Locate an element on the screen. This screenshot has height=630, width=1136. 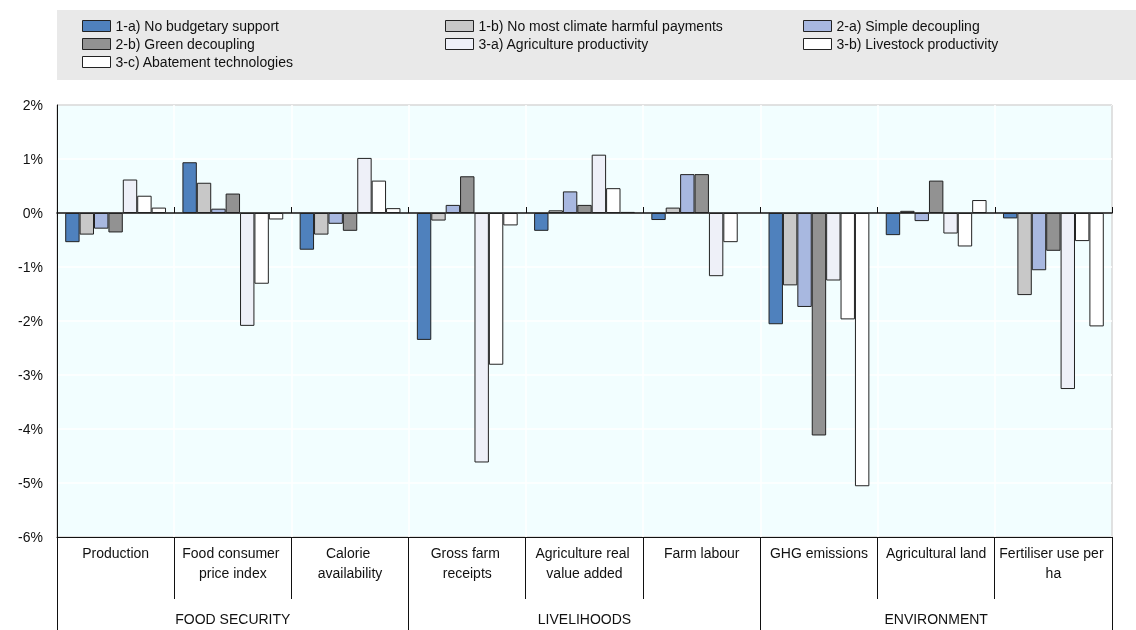
text: FOOD SECURITY is located at coordinates (233, 619).